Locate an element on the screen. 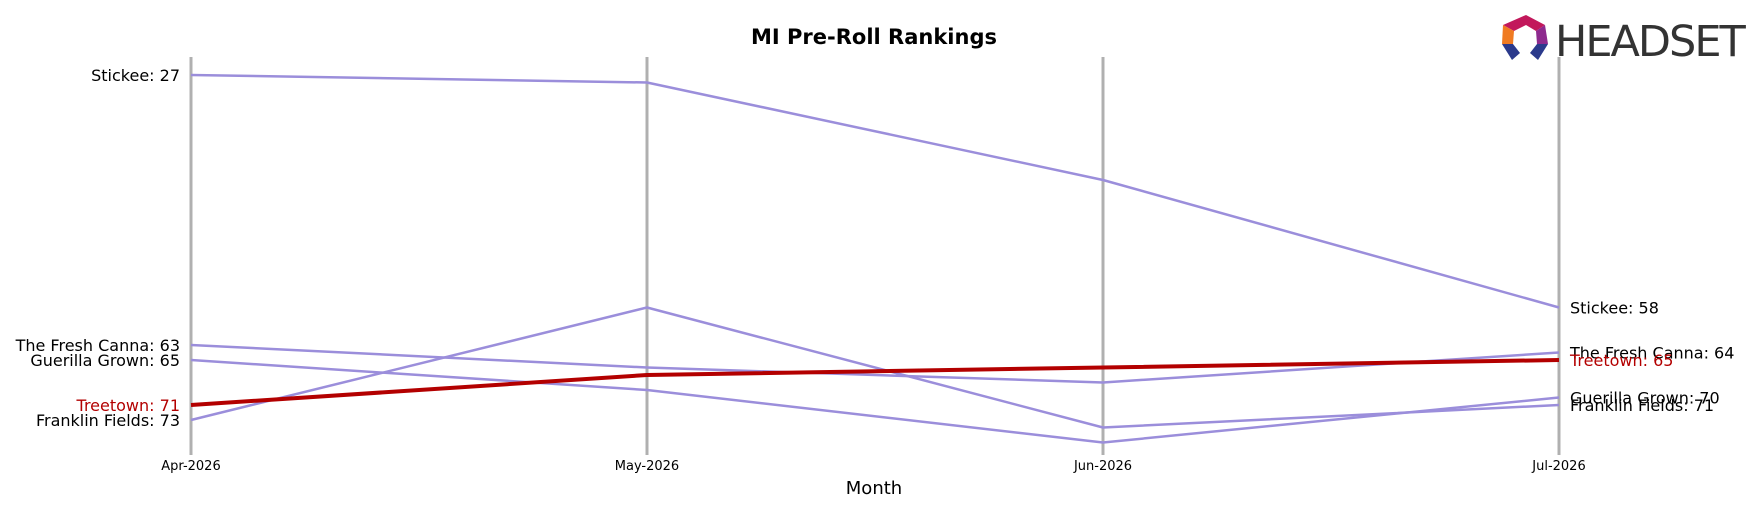 This screenshot has width=1749, height=507. chart-title: MI Pre-Roll Rankings is located at coordinates (874, 37).